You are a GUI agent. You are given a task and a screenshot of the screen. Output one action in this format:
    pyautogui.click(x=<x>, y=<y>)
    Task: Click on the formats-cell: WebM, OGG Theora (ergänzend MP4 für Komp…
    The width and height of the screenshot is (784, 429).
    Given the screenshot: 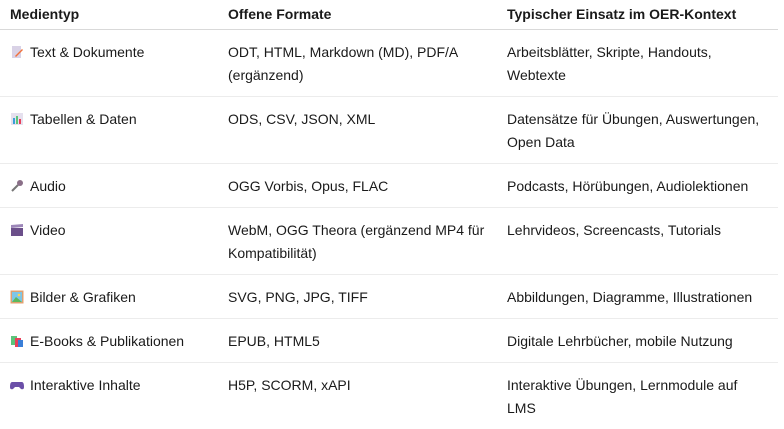 What is the action you would take?
    pyautogui.click(x=357, y=241)
    